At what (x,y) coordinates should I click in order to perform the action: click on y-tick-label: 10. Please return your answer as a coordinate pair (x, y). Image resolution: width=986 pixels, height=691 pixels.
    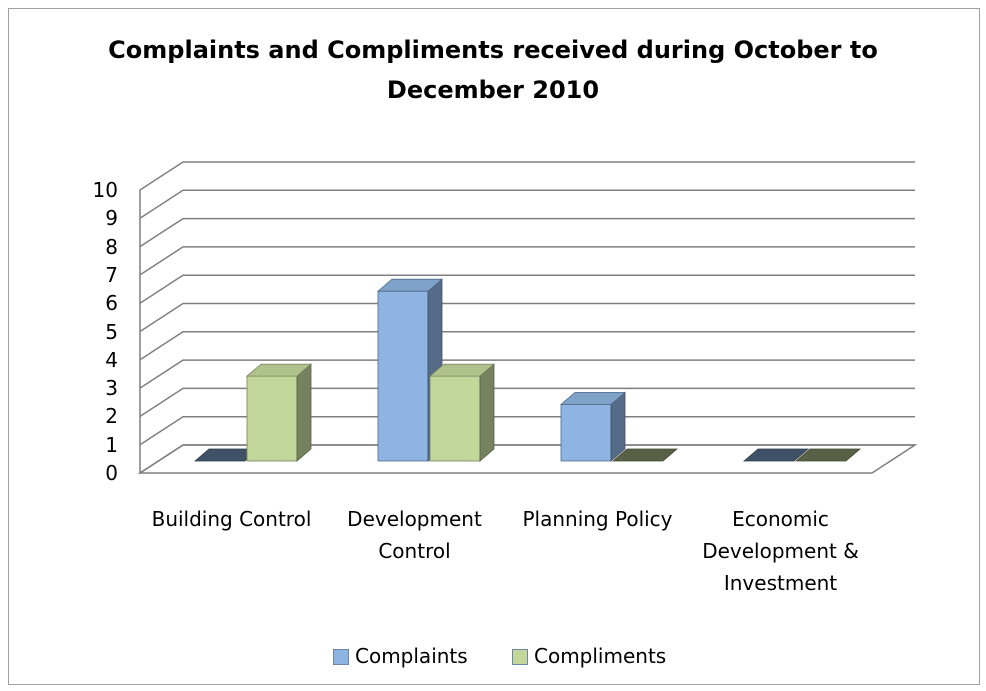
    Looking at the image, I should click on (105, 190).